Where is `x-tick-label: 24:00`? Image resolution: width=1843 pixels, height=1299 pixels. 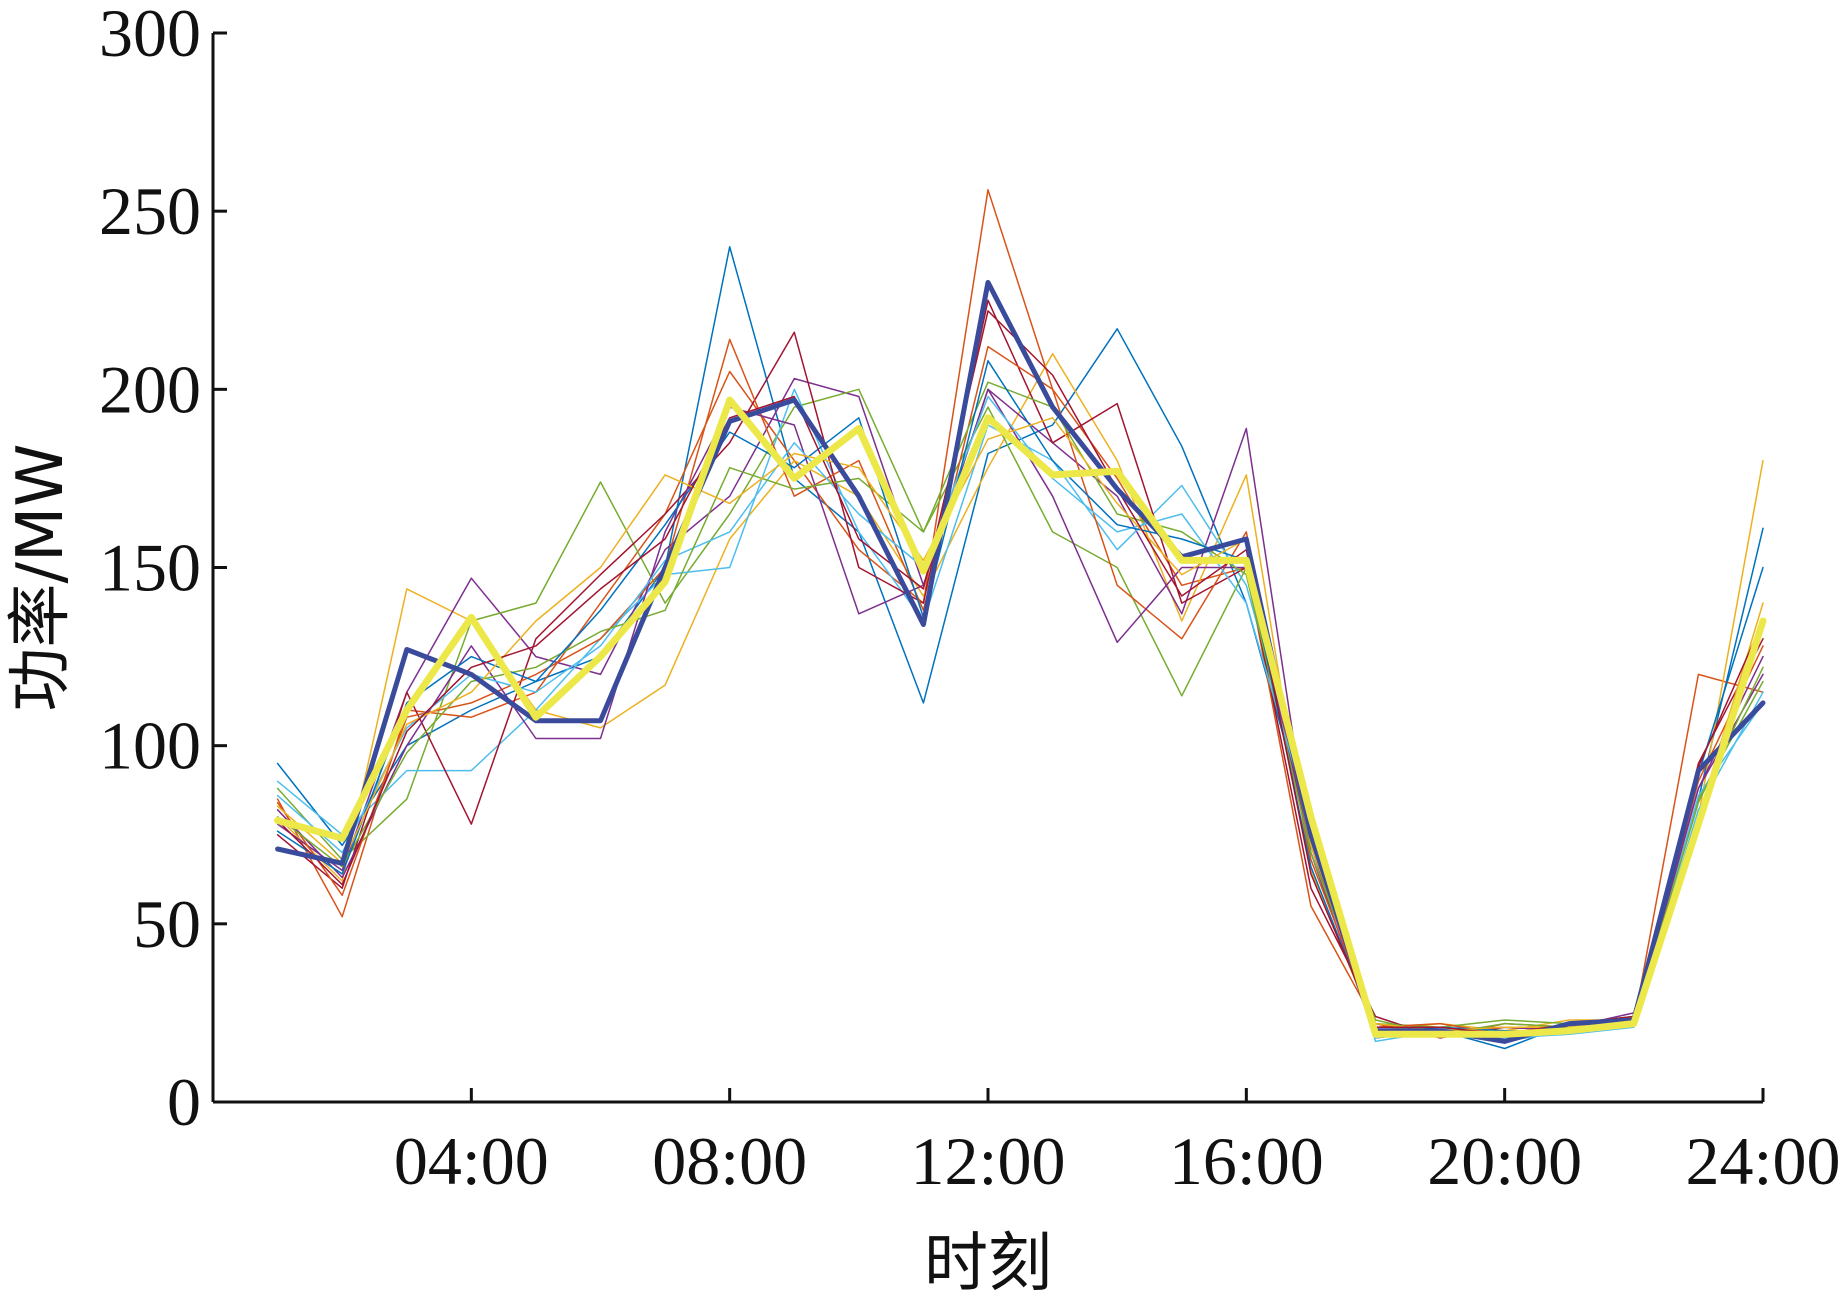
x-tick-label: 24:00 is located at coordinates (1763, 1161).